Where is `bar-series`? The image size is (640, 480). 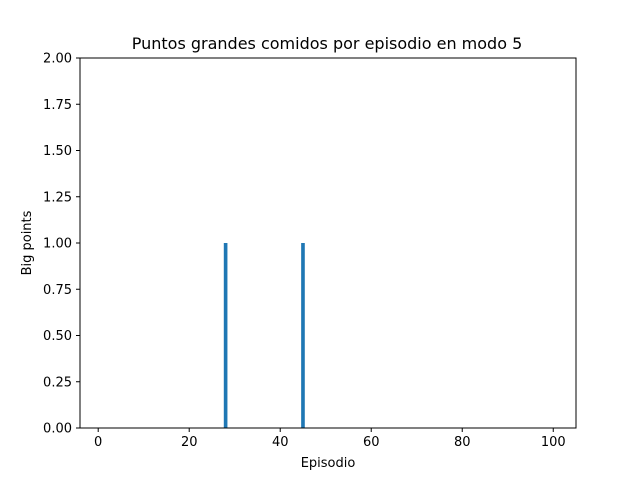 bar-series is located at coordinates (264, 335).